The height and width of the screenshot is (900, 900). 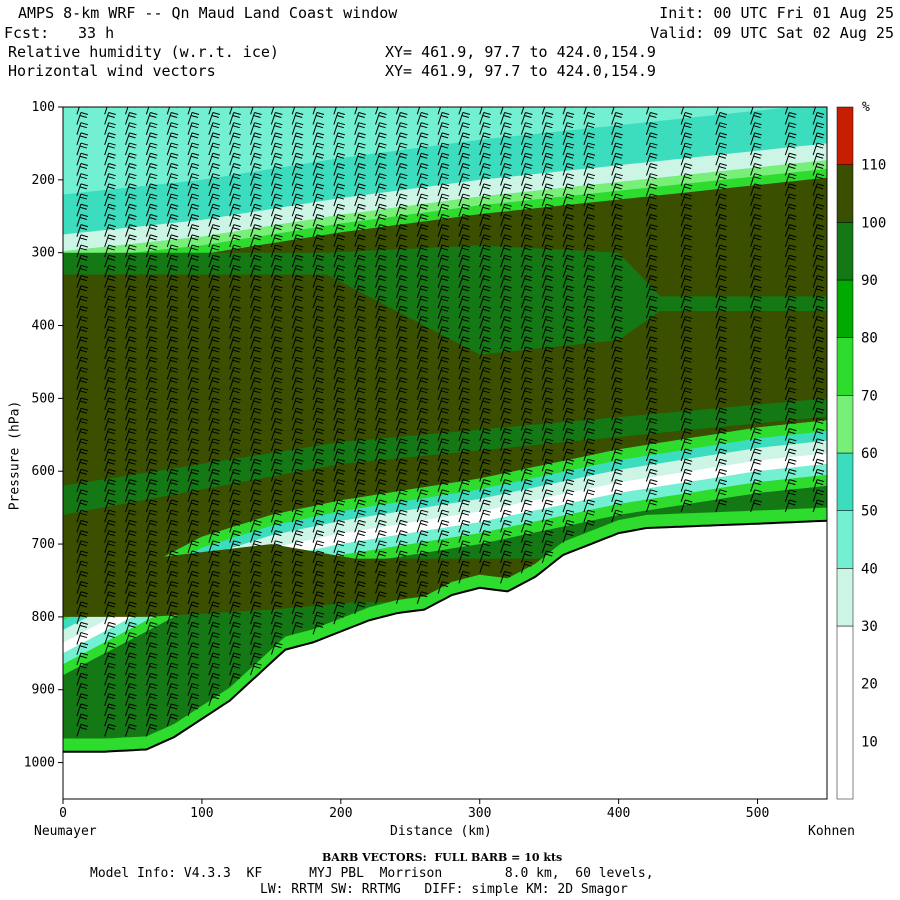 What do you see at coordinates (520, 71) in the screenshot?
I see `xy-line-2: XY= 461.9, 97.7 to 424.0,154.9` at bounding box center [520, 71].